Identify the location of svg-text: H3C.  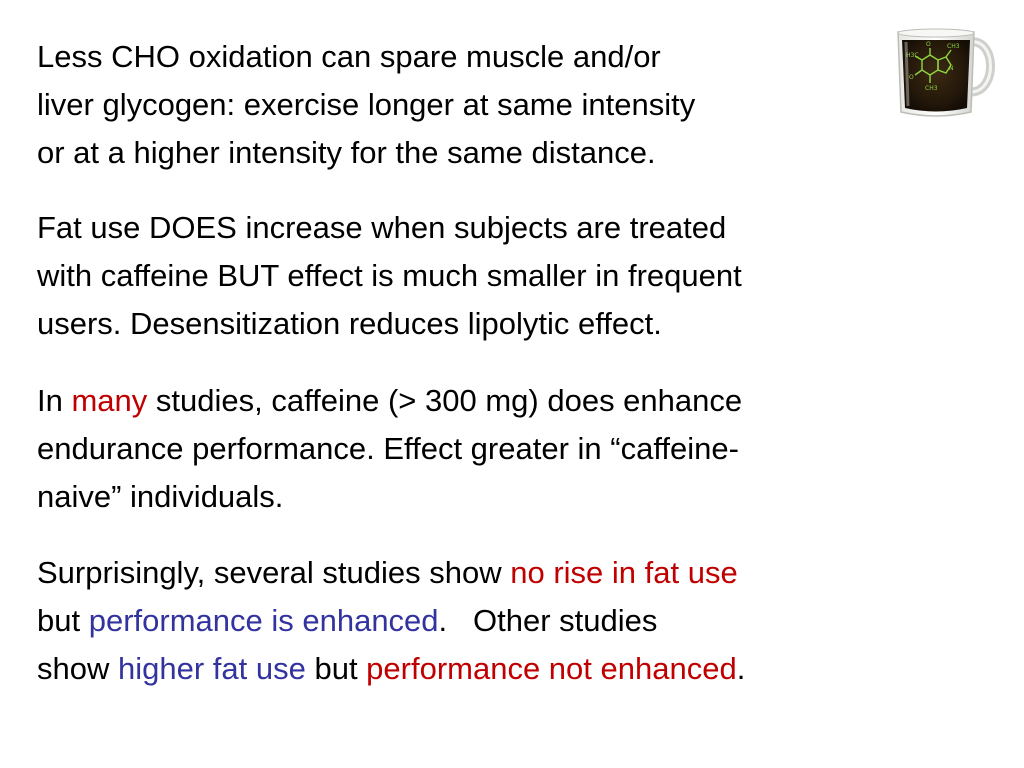
(912, 55).